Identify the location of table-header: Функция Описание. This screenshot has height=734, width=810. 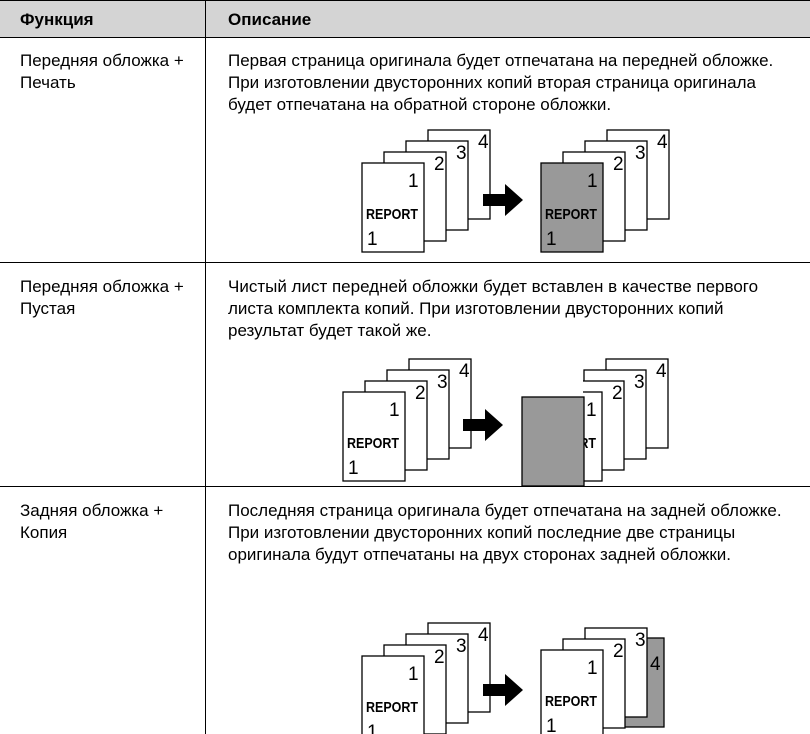
(405, 19).